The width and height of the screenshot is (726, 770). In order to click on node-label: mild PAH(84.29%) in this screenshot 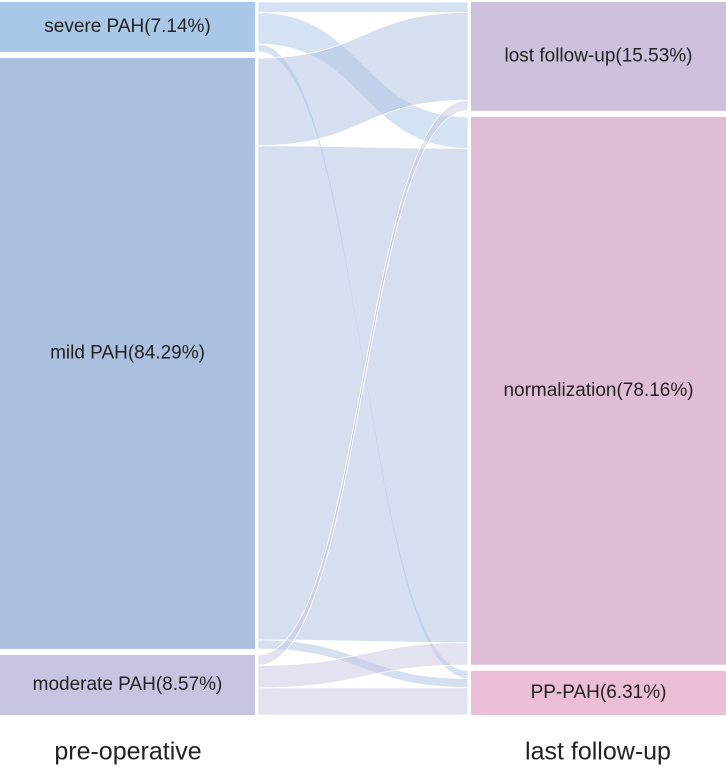, I will do `click(127, 353)`.